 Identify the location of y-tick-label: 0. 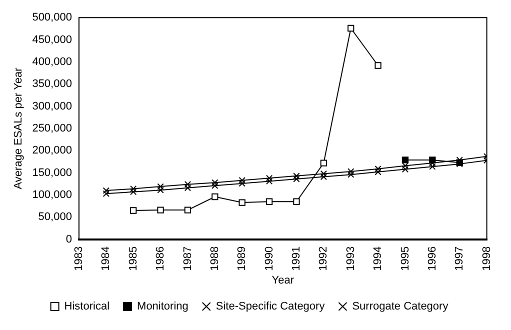
(69, 239).